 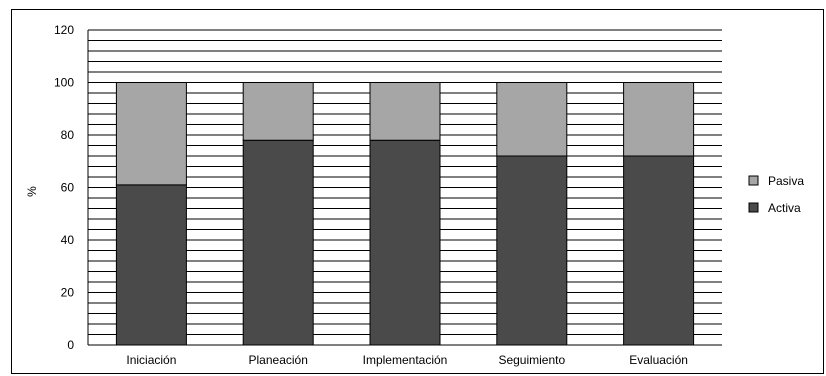 What do you see at coordinates (753, 207) in the screenshot?
I see `legend-swatch-activa` at bounding box center [753, 207].